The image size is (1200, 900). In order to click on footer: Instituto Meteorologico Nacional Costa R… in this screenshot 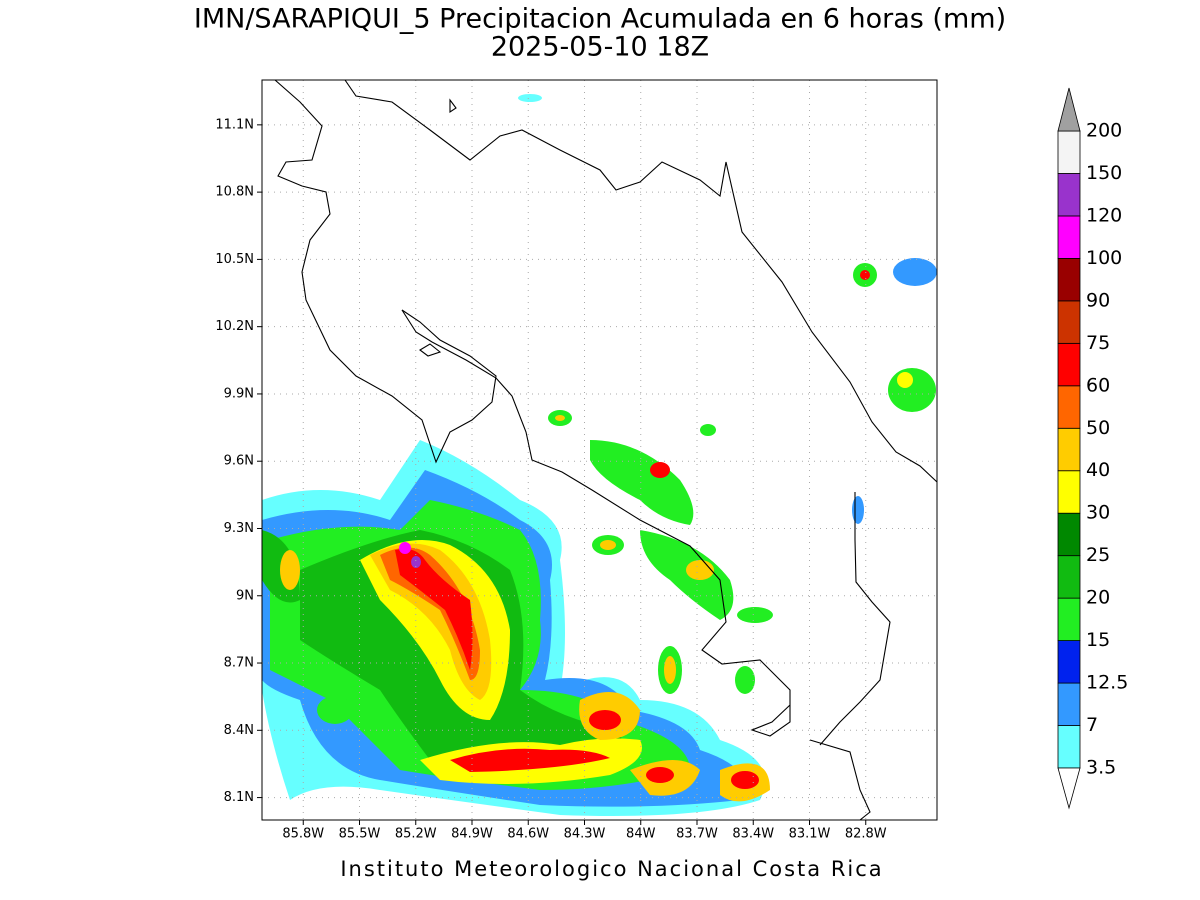, I will do `click(611, 869)`.